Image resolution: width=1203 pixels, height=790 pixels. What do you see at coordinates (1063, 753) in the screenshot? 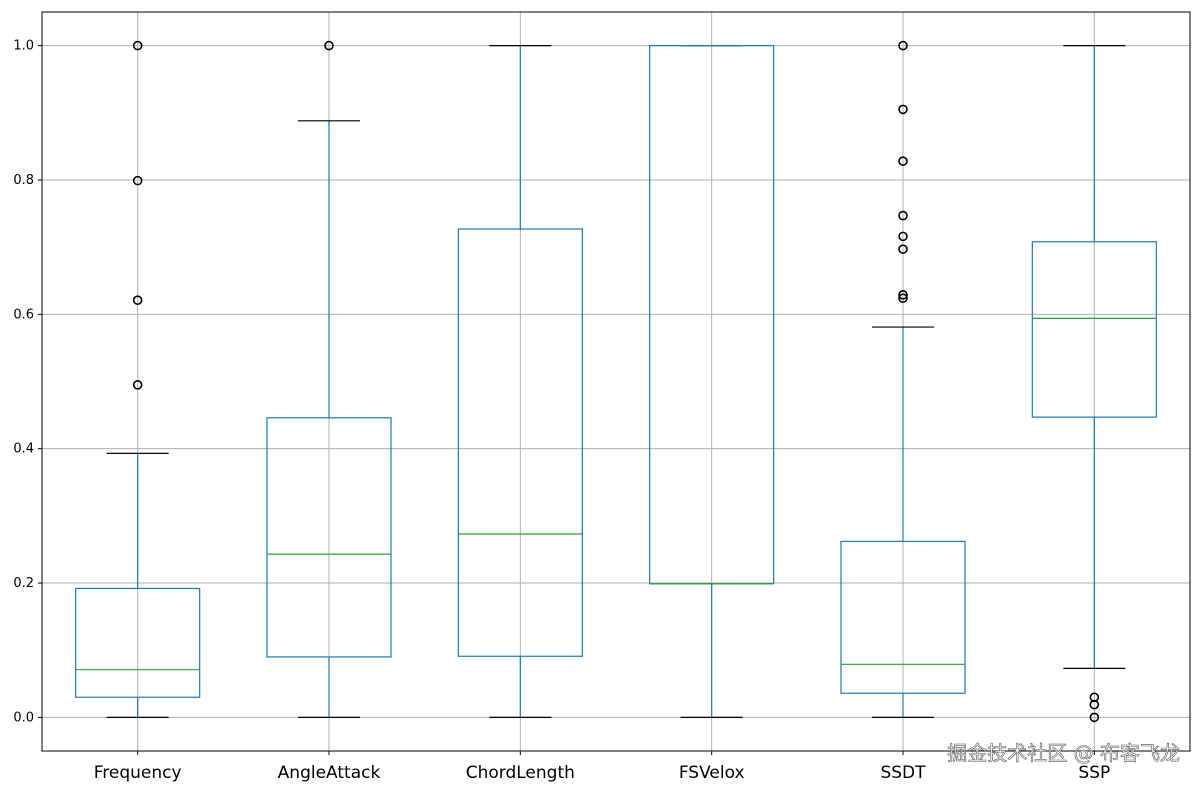
I see `watermark: 掘金技术社区 @ 布客飞龙` at bounding box center [1063, 753].